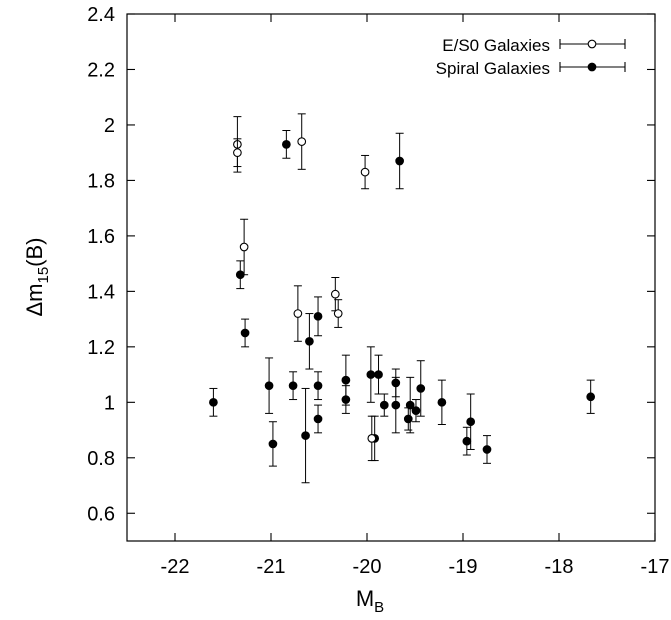 Image resolution: width=671 pixels, height=620 pixels. What do you see at coordinates (559, 567) in the screenshot?
I see `x-tick-label: -18` at bounding box center [559, 567].